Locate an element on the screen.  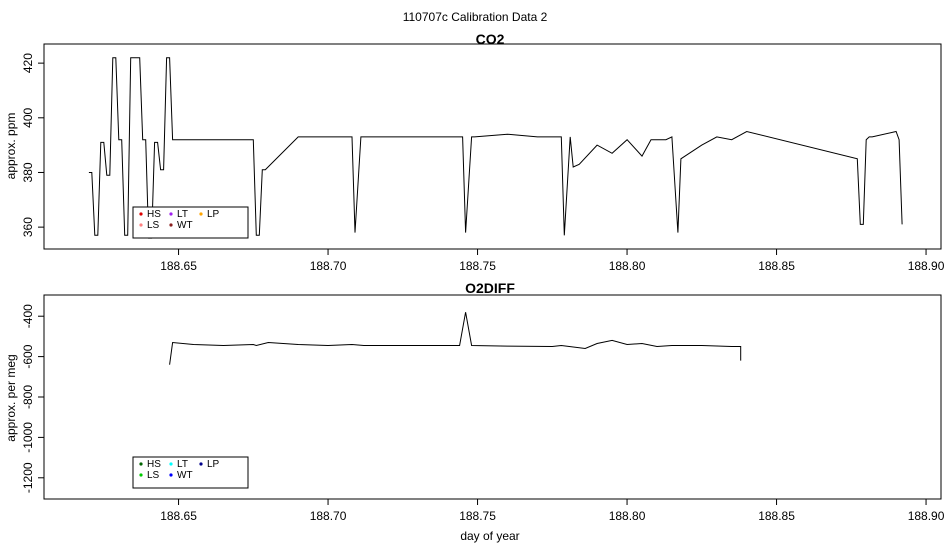
y-tick-label: -800 is located at coordinates (28, 397).